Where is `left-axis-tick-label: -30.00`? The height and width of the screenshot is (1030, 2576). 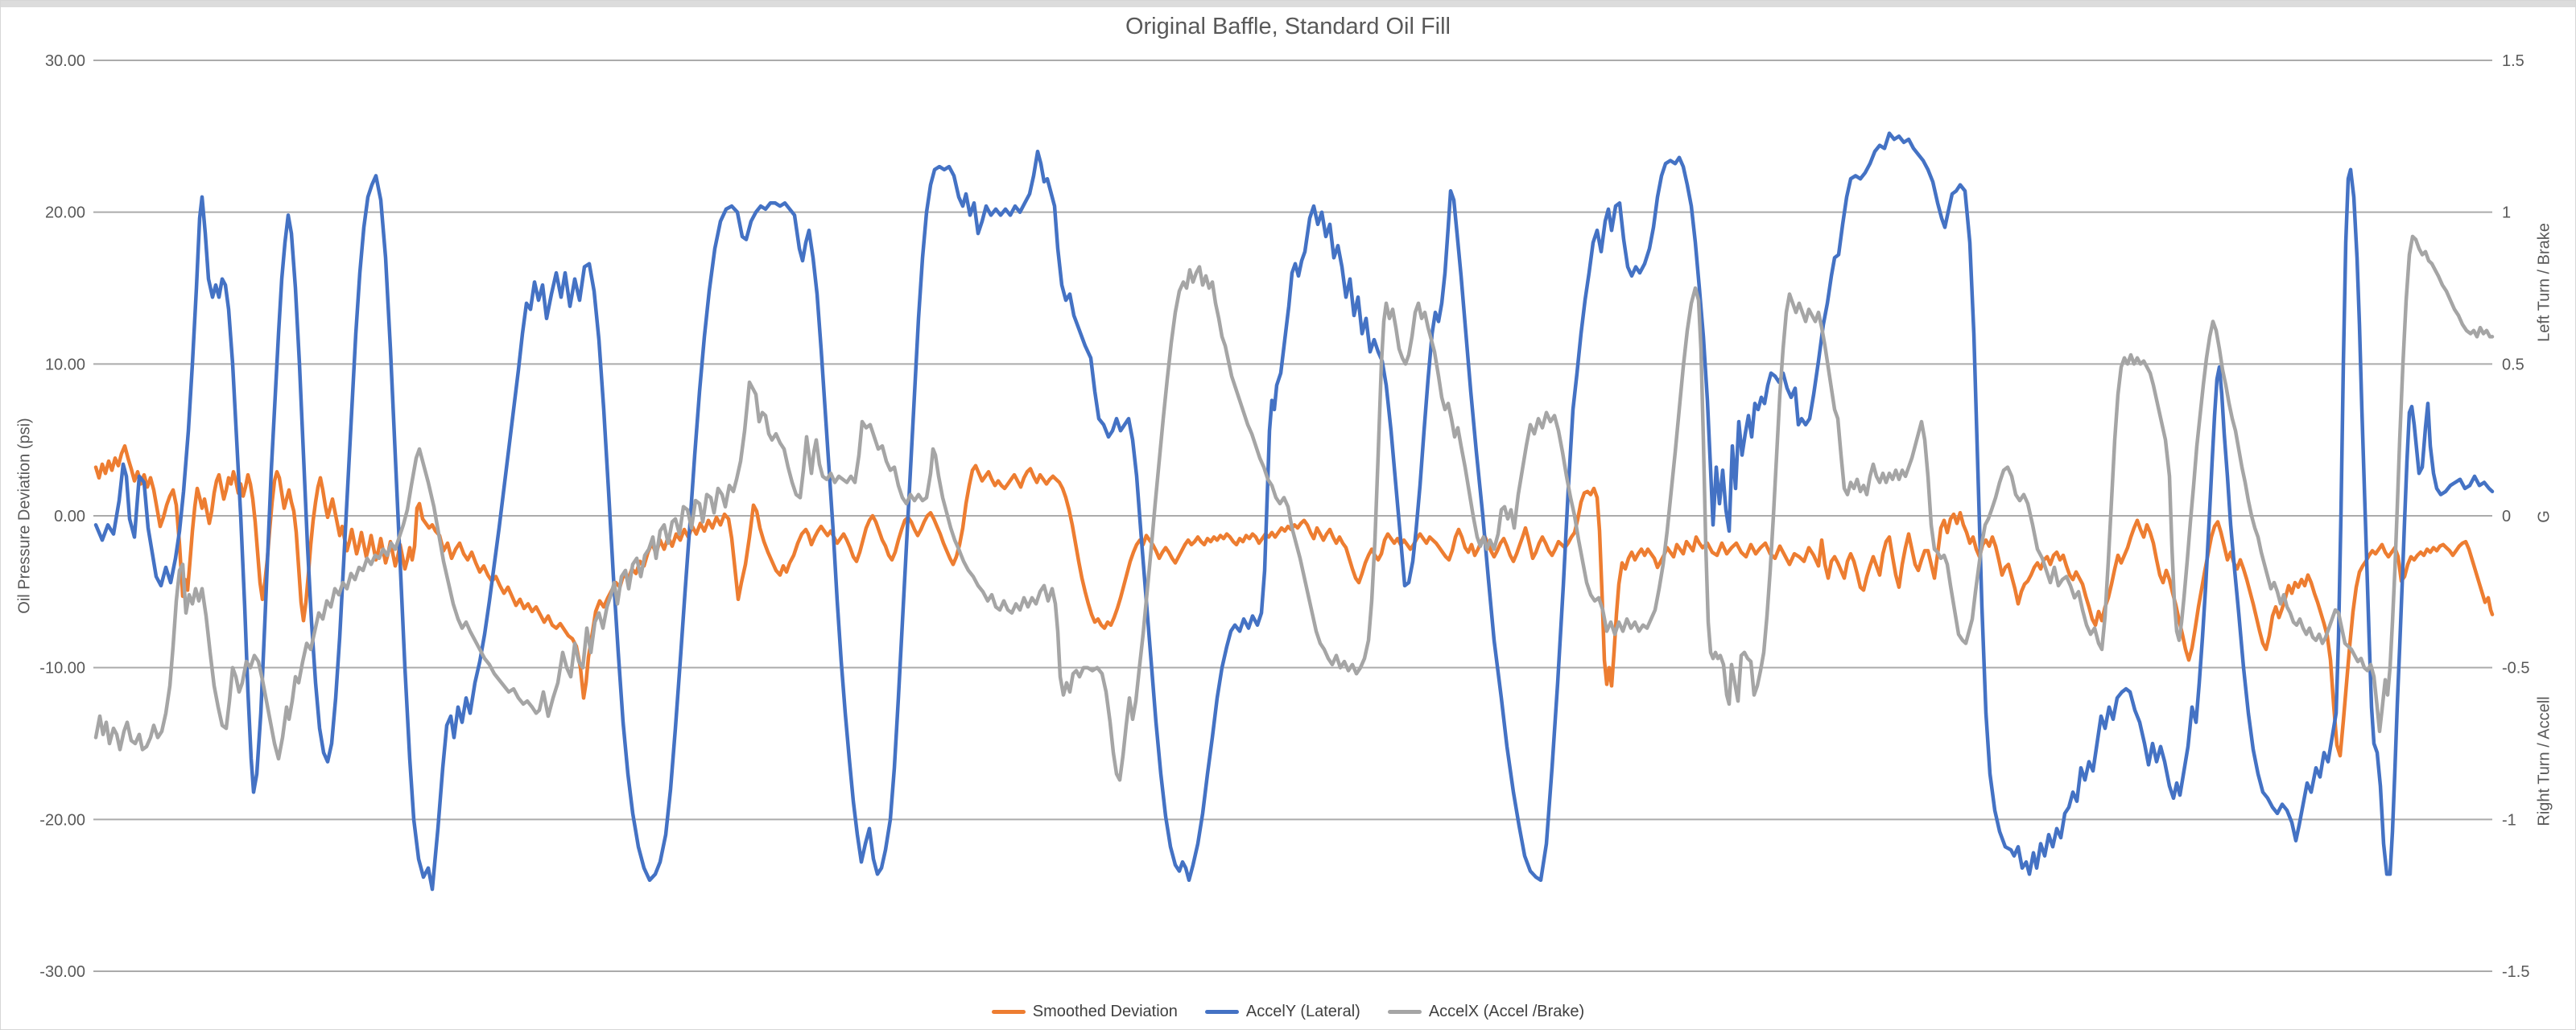
left-axis-tick-label: -30.00 is located at coordinates (62, 972).